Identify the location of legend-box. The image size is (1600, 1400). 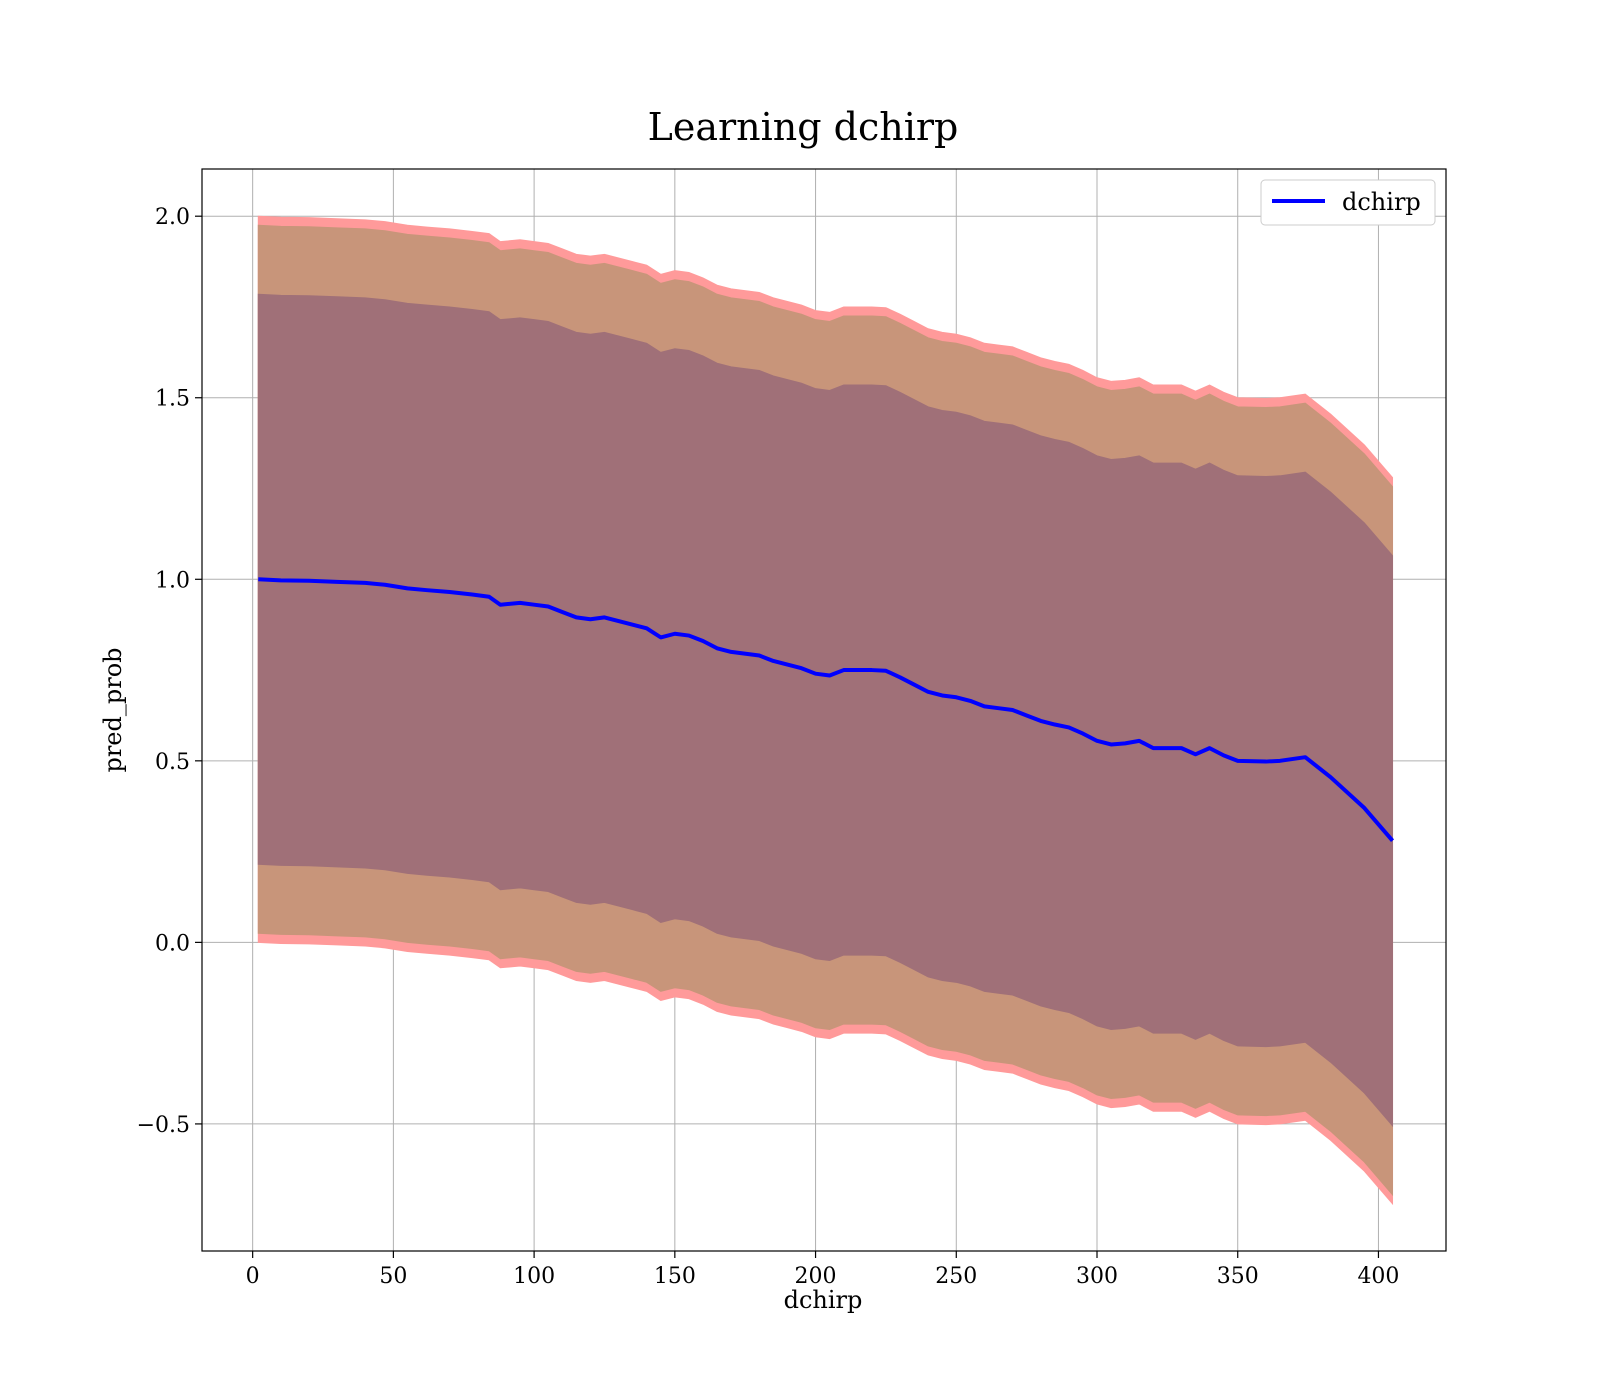
(1348, 202).